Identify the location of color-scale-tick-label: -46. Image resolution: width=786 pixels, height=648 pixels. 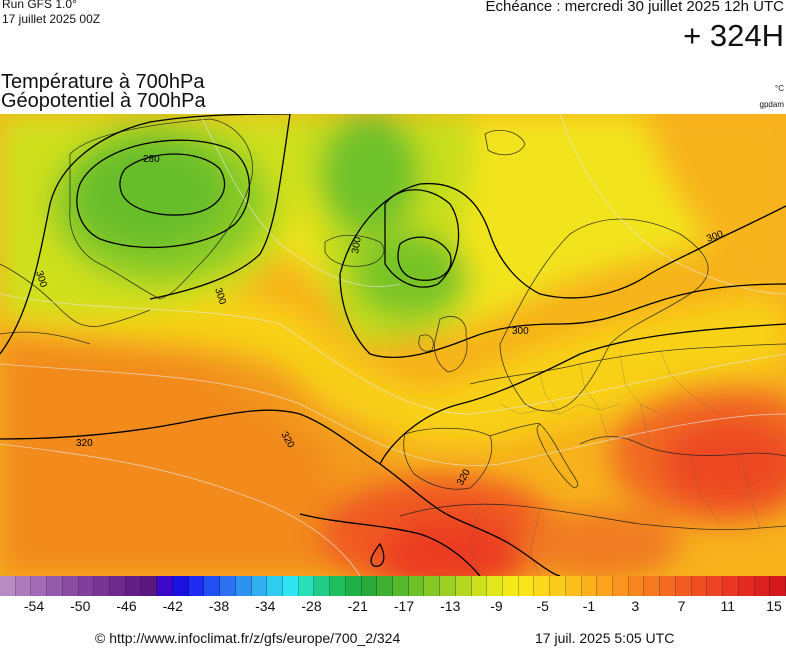
(126, 606).